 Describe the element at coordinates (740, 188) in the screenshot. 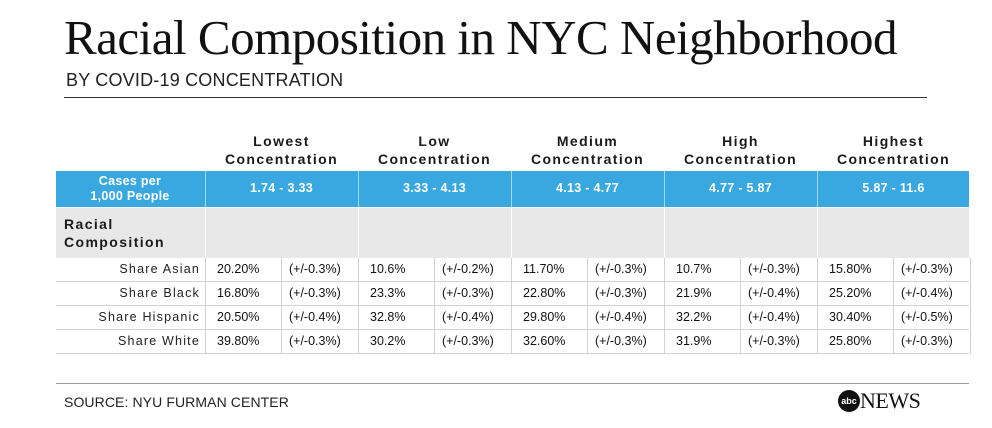

I see `range-value-4: 4.77 - 5.87` at that location.